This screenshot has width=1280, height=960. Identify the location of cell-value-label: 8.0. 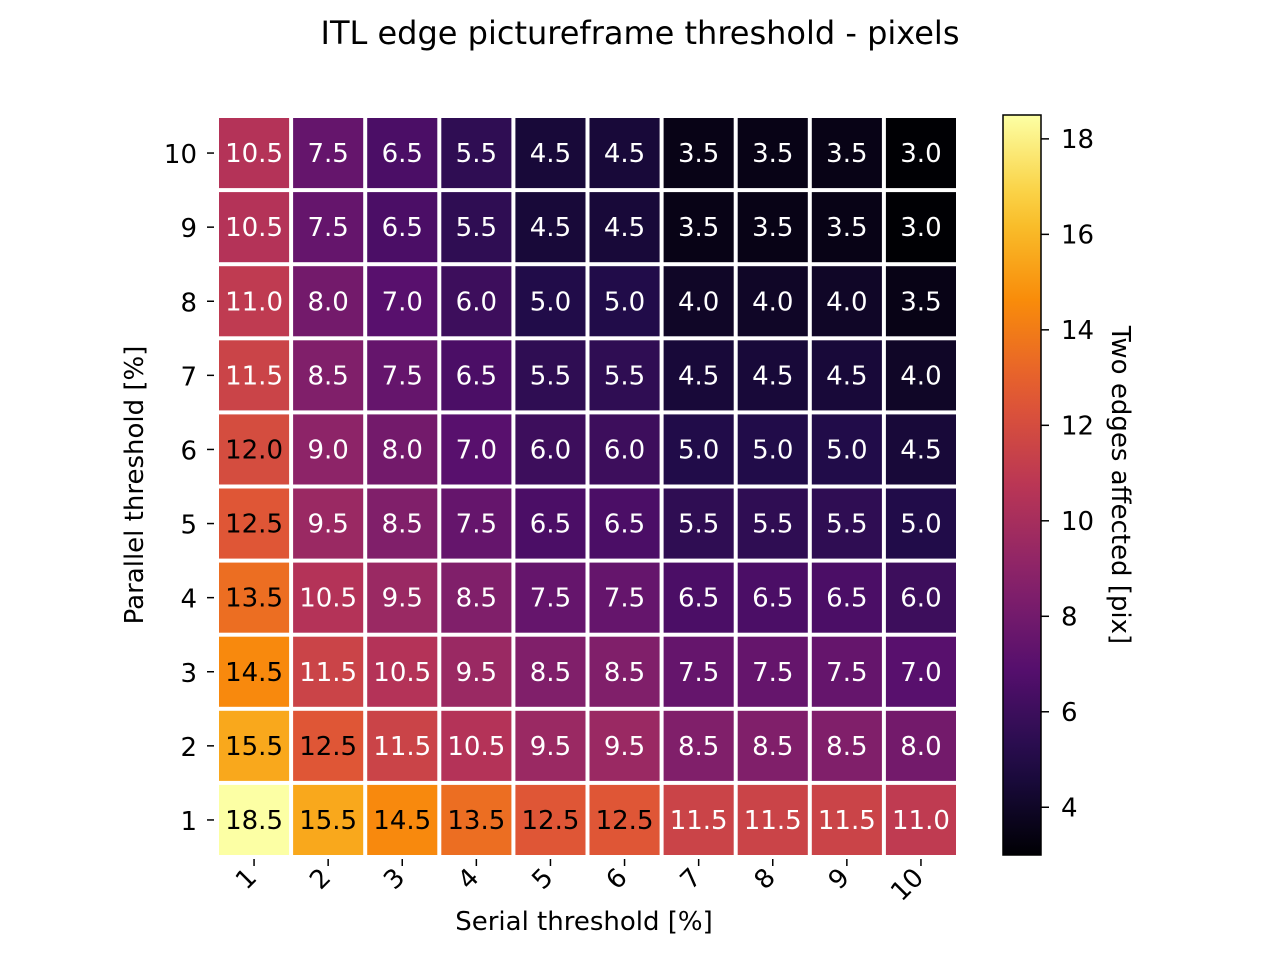
(920, 747).